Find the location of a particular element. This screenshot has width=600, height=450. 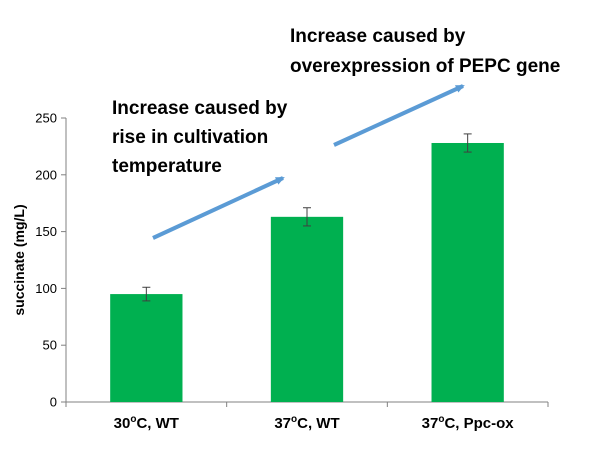

x-tick-label-number: 30 is located at coordinates (122, 423).